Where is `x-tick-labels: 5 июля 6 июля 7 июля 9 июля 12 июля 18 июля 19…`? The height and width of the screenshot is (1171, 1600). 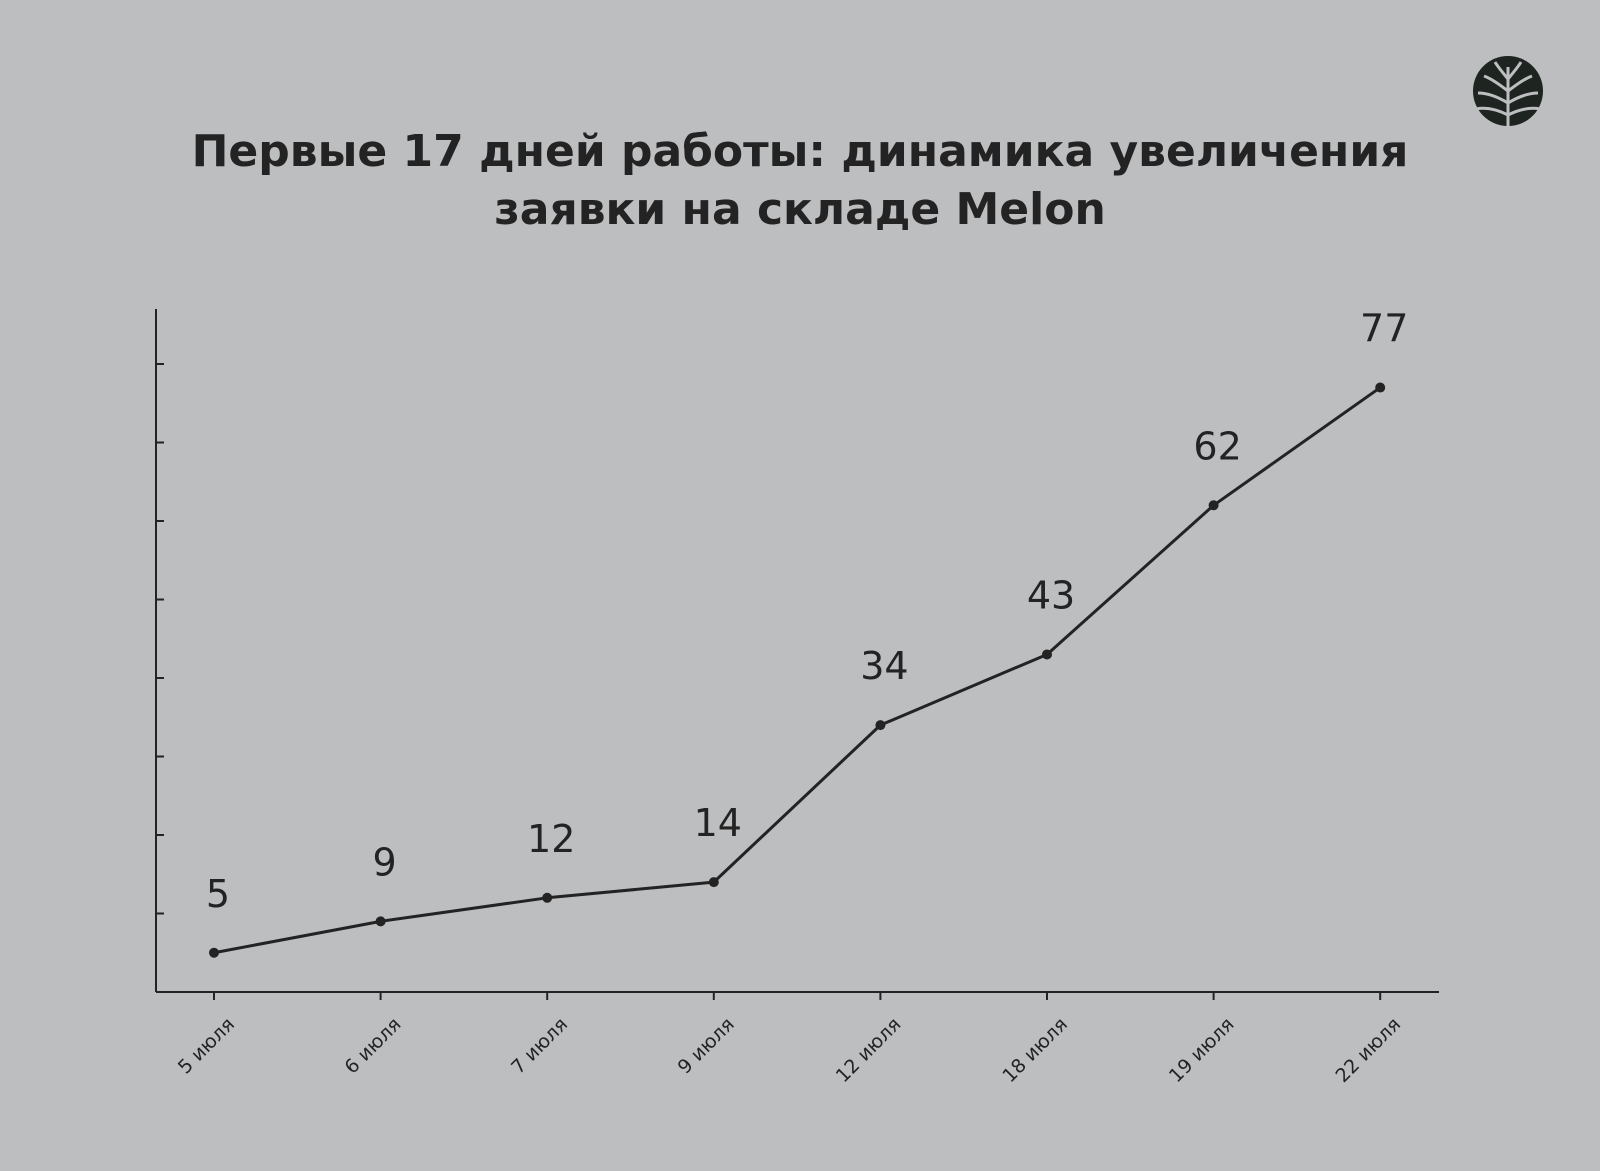
x-tick-labels: 5 июля 6 июля 7 июля 9 июля 12 июля 18 июля 19… is located at coordinates (789, 1050).